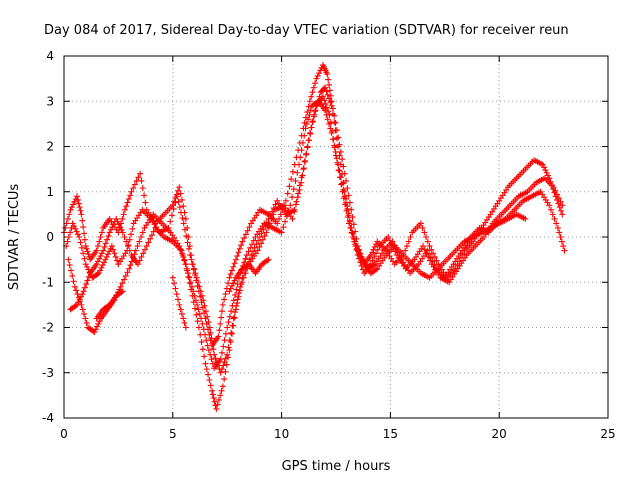  What do you see at coordinates (50, 56) in the screenshot?
I see `y-tick-label: 4` at bounding box center [50, 56].